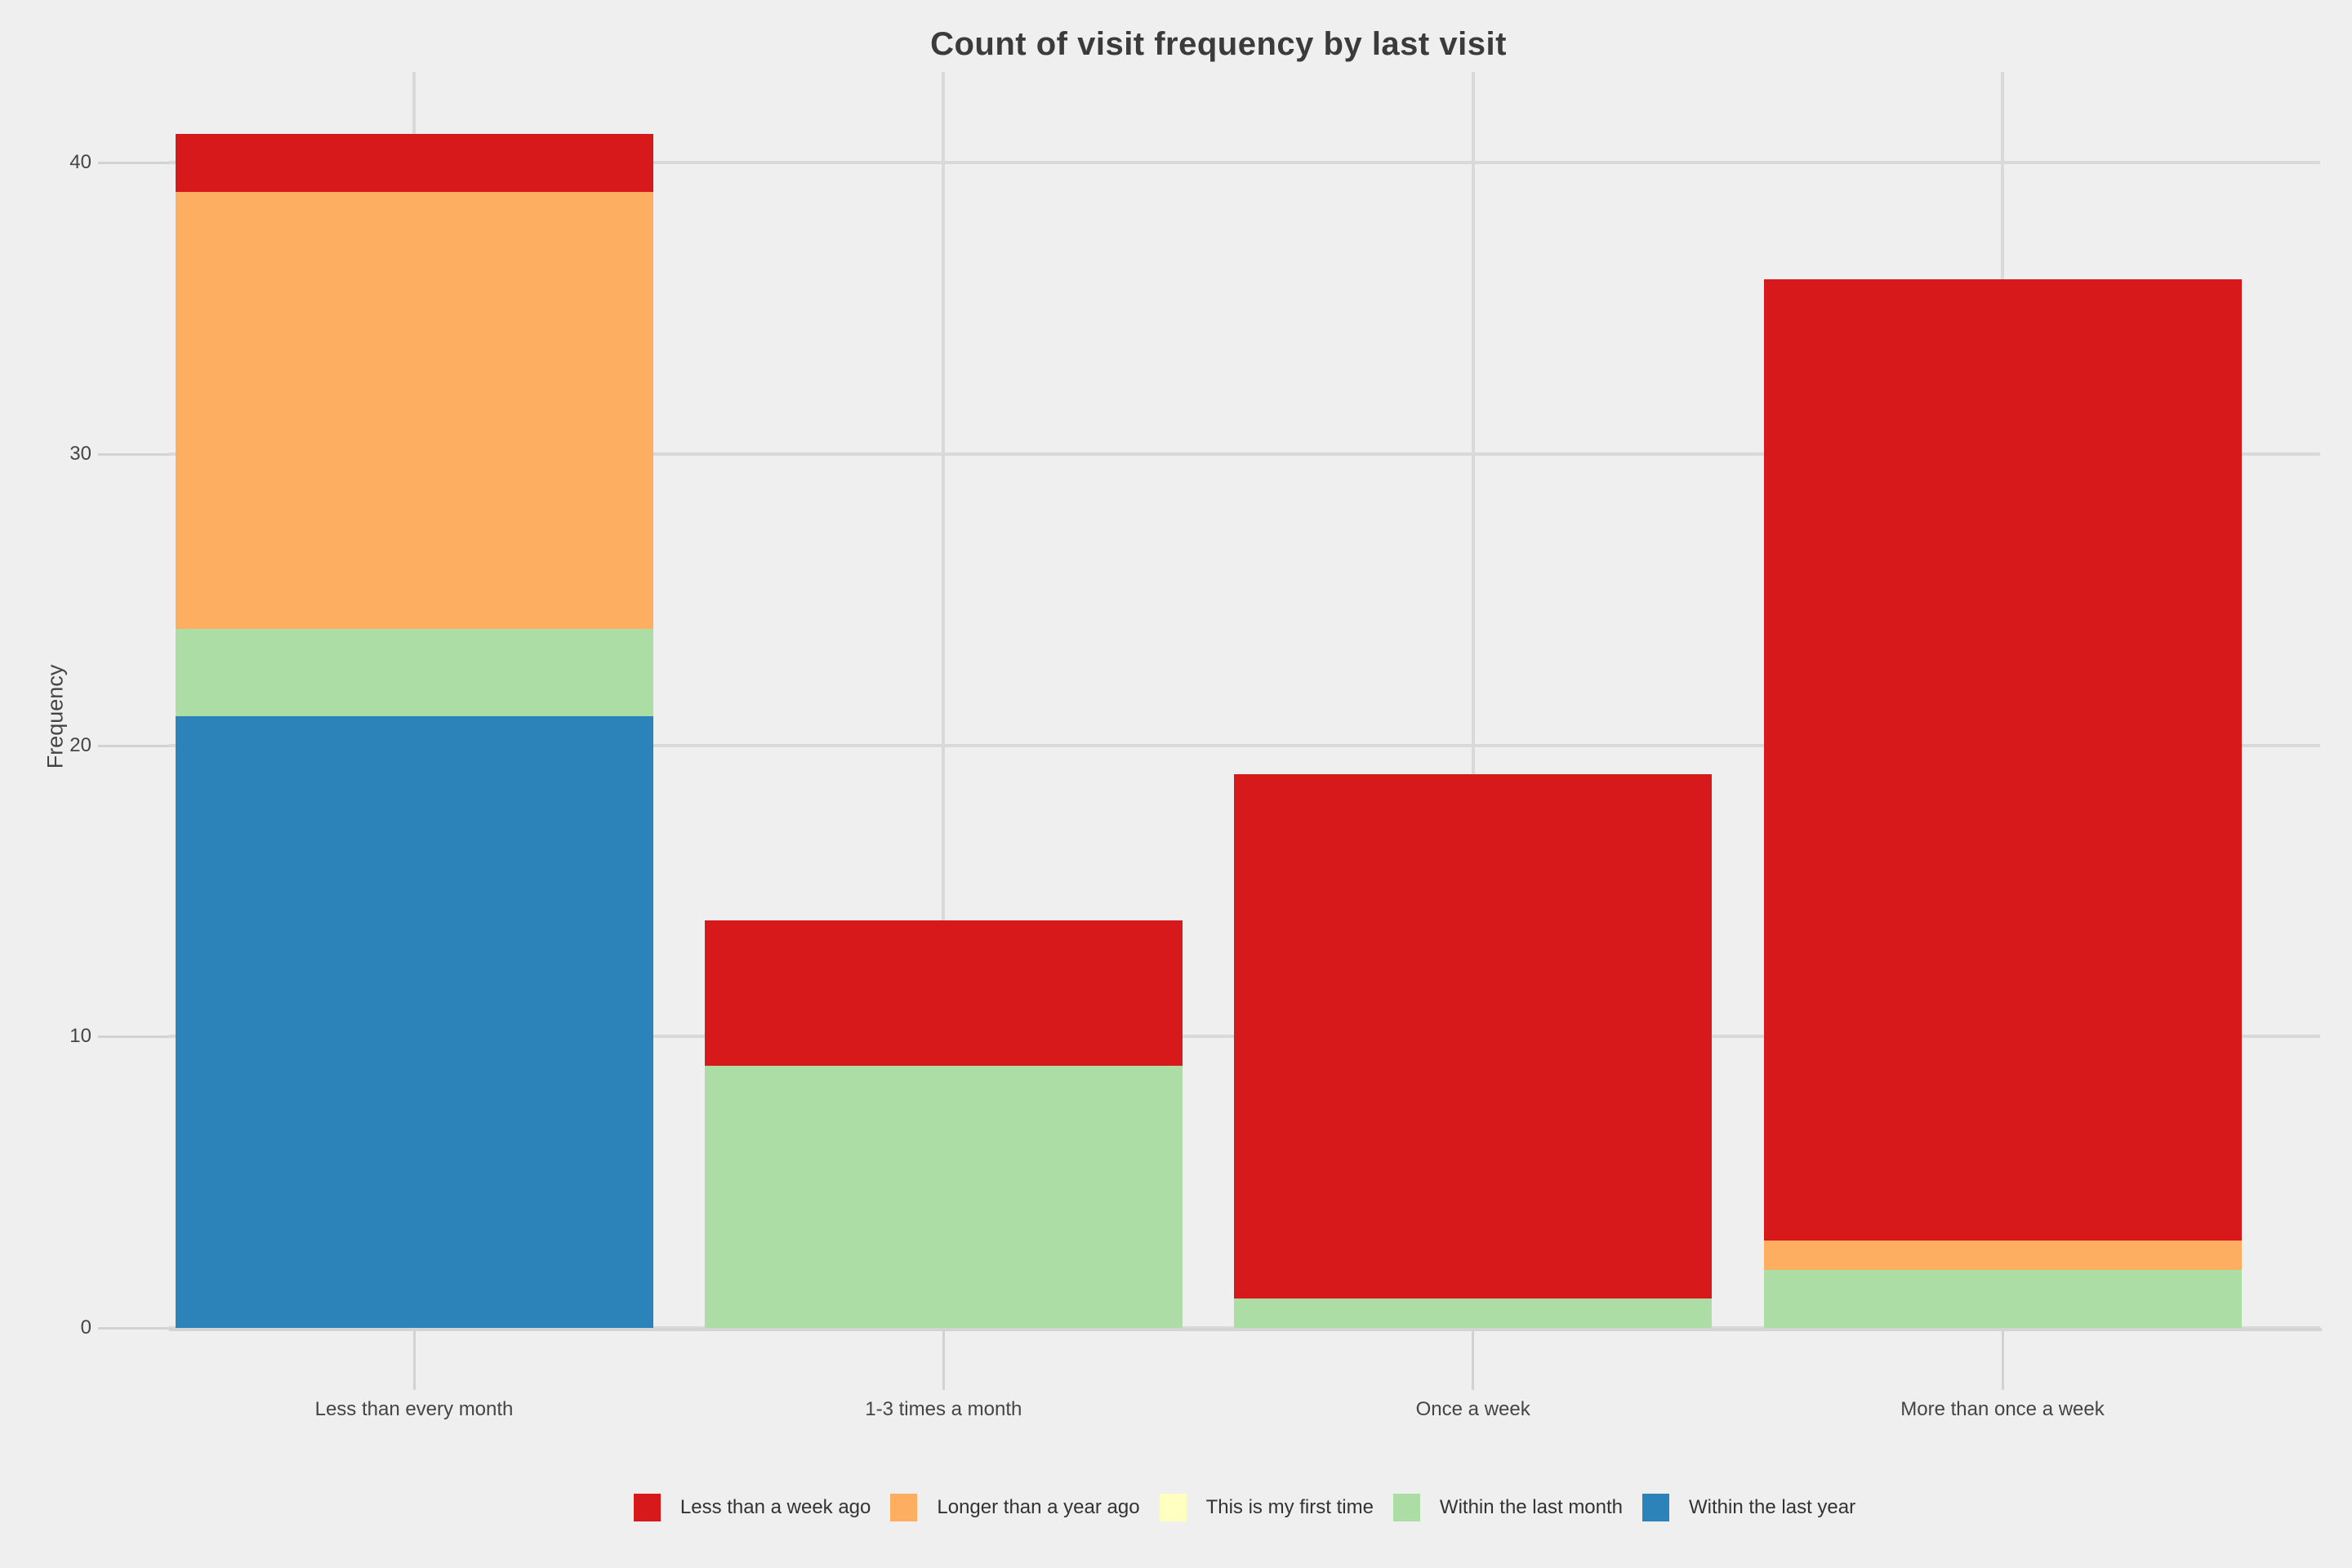  Describe the element at coordinates (80, 744) in the screenshot. I see `y-tick-label: 20` at that location.